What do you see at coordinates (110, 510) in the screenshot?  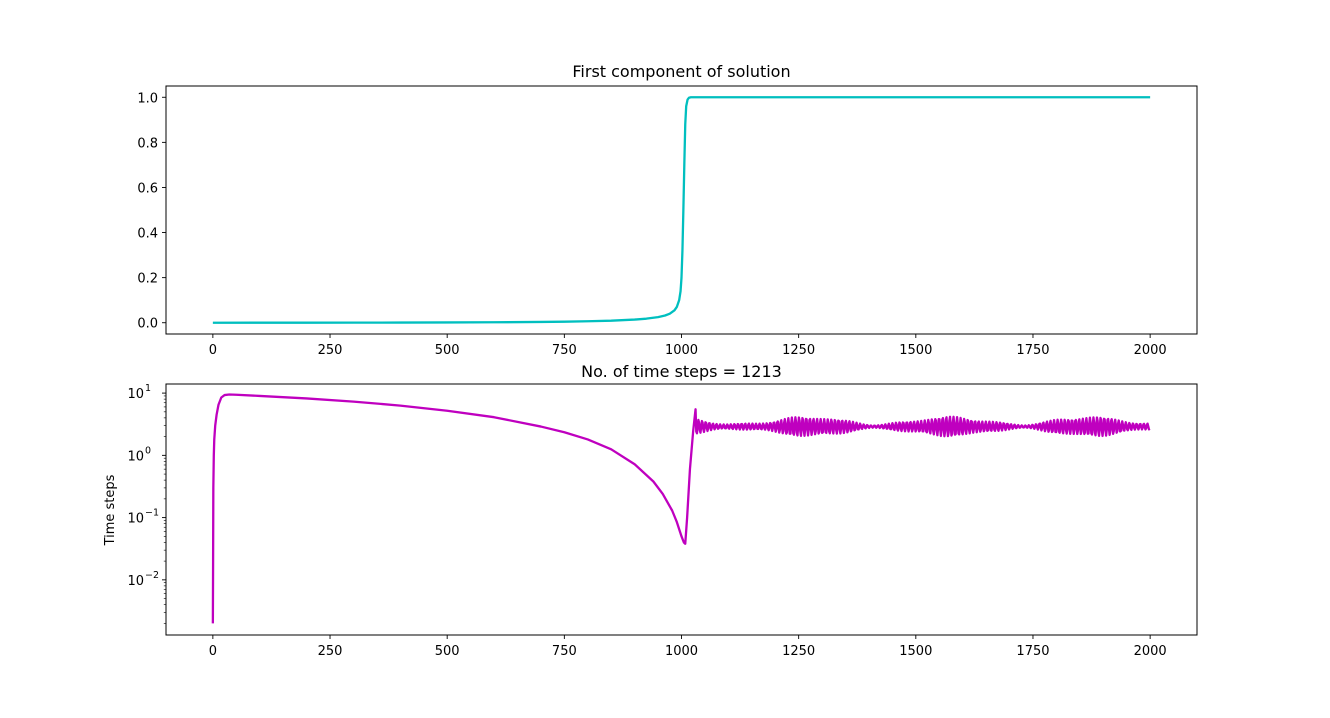 I see `timesteps-ylabel: Time steps` at bounding box center [110, 510].